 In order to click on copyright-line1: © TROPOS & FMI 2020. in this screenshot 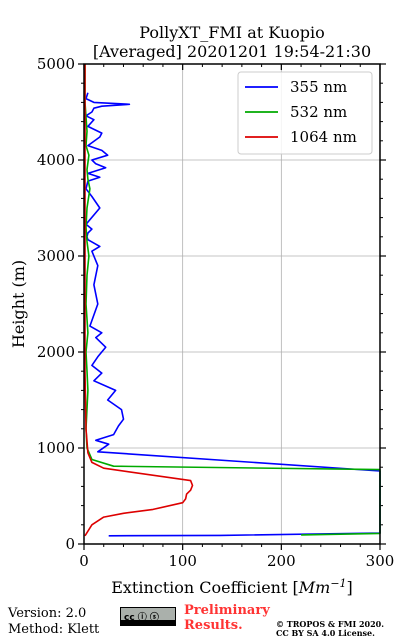, I will do `click(330, 624)`.